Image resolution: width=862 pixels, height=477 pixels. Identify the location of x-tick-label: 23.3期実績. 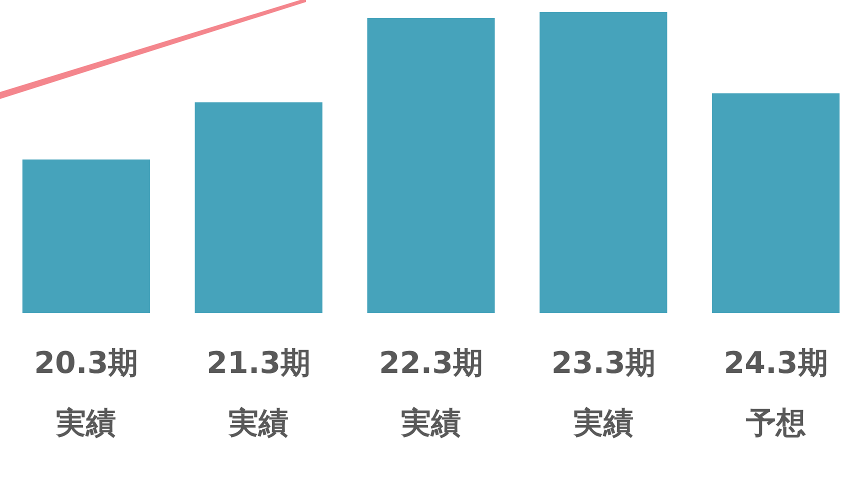
(603, 393).